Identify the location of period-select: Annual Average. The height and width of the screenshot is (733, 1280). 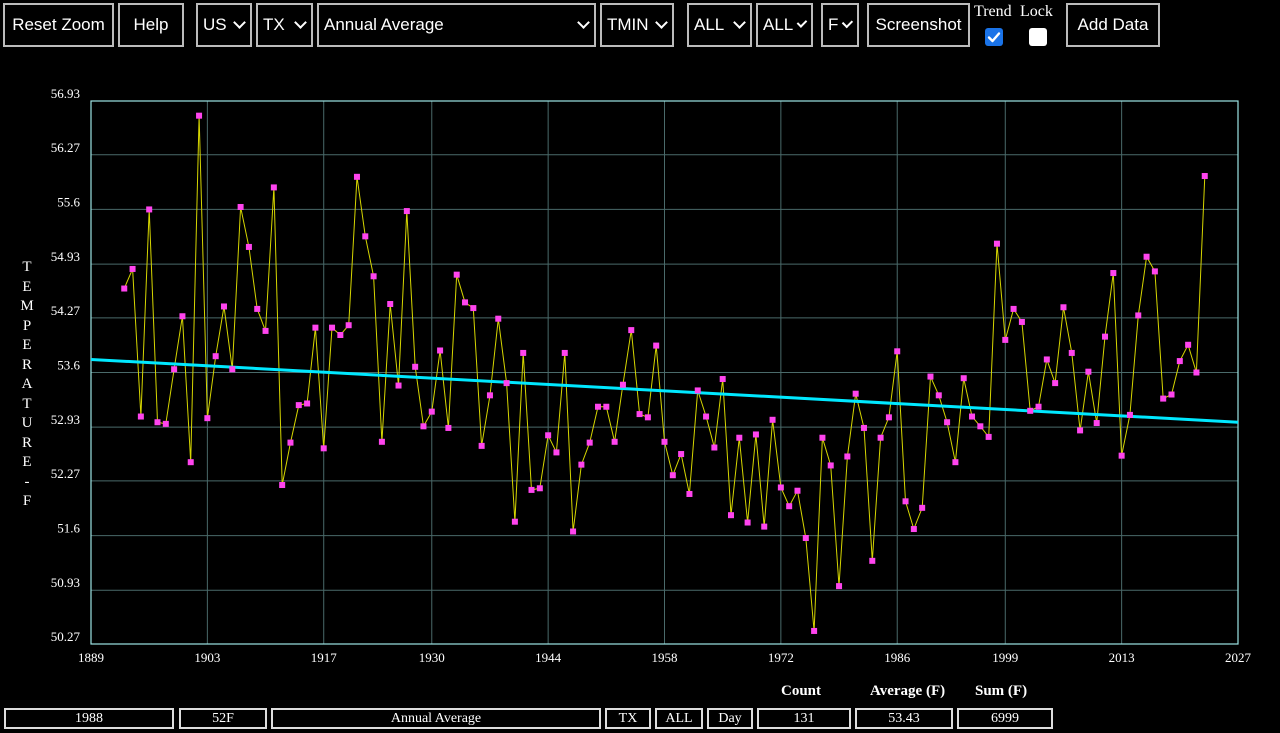
(456, 25).